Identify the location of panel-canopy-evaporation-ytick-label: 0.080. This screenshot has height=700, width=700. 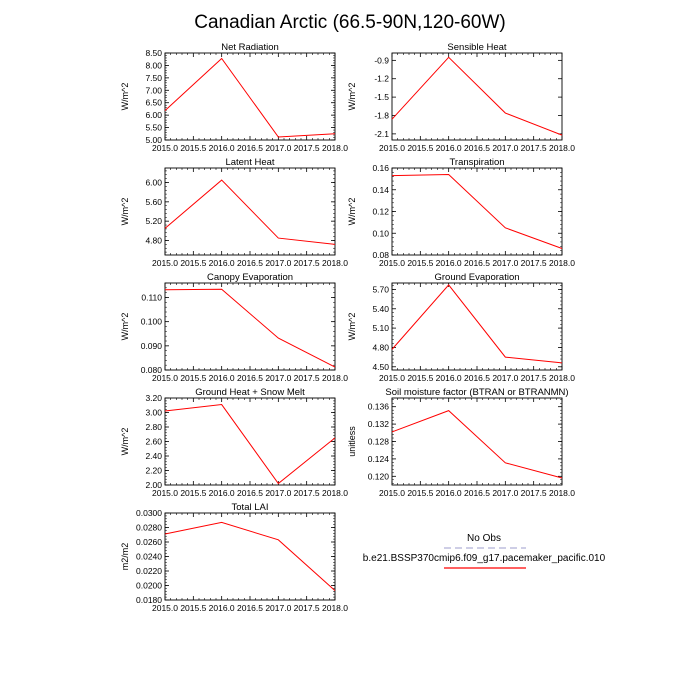
(152, 370).